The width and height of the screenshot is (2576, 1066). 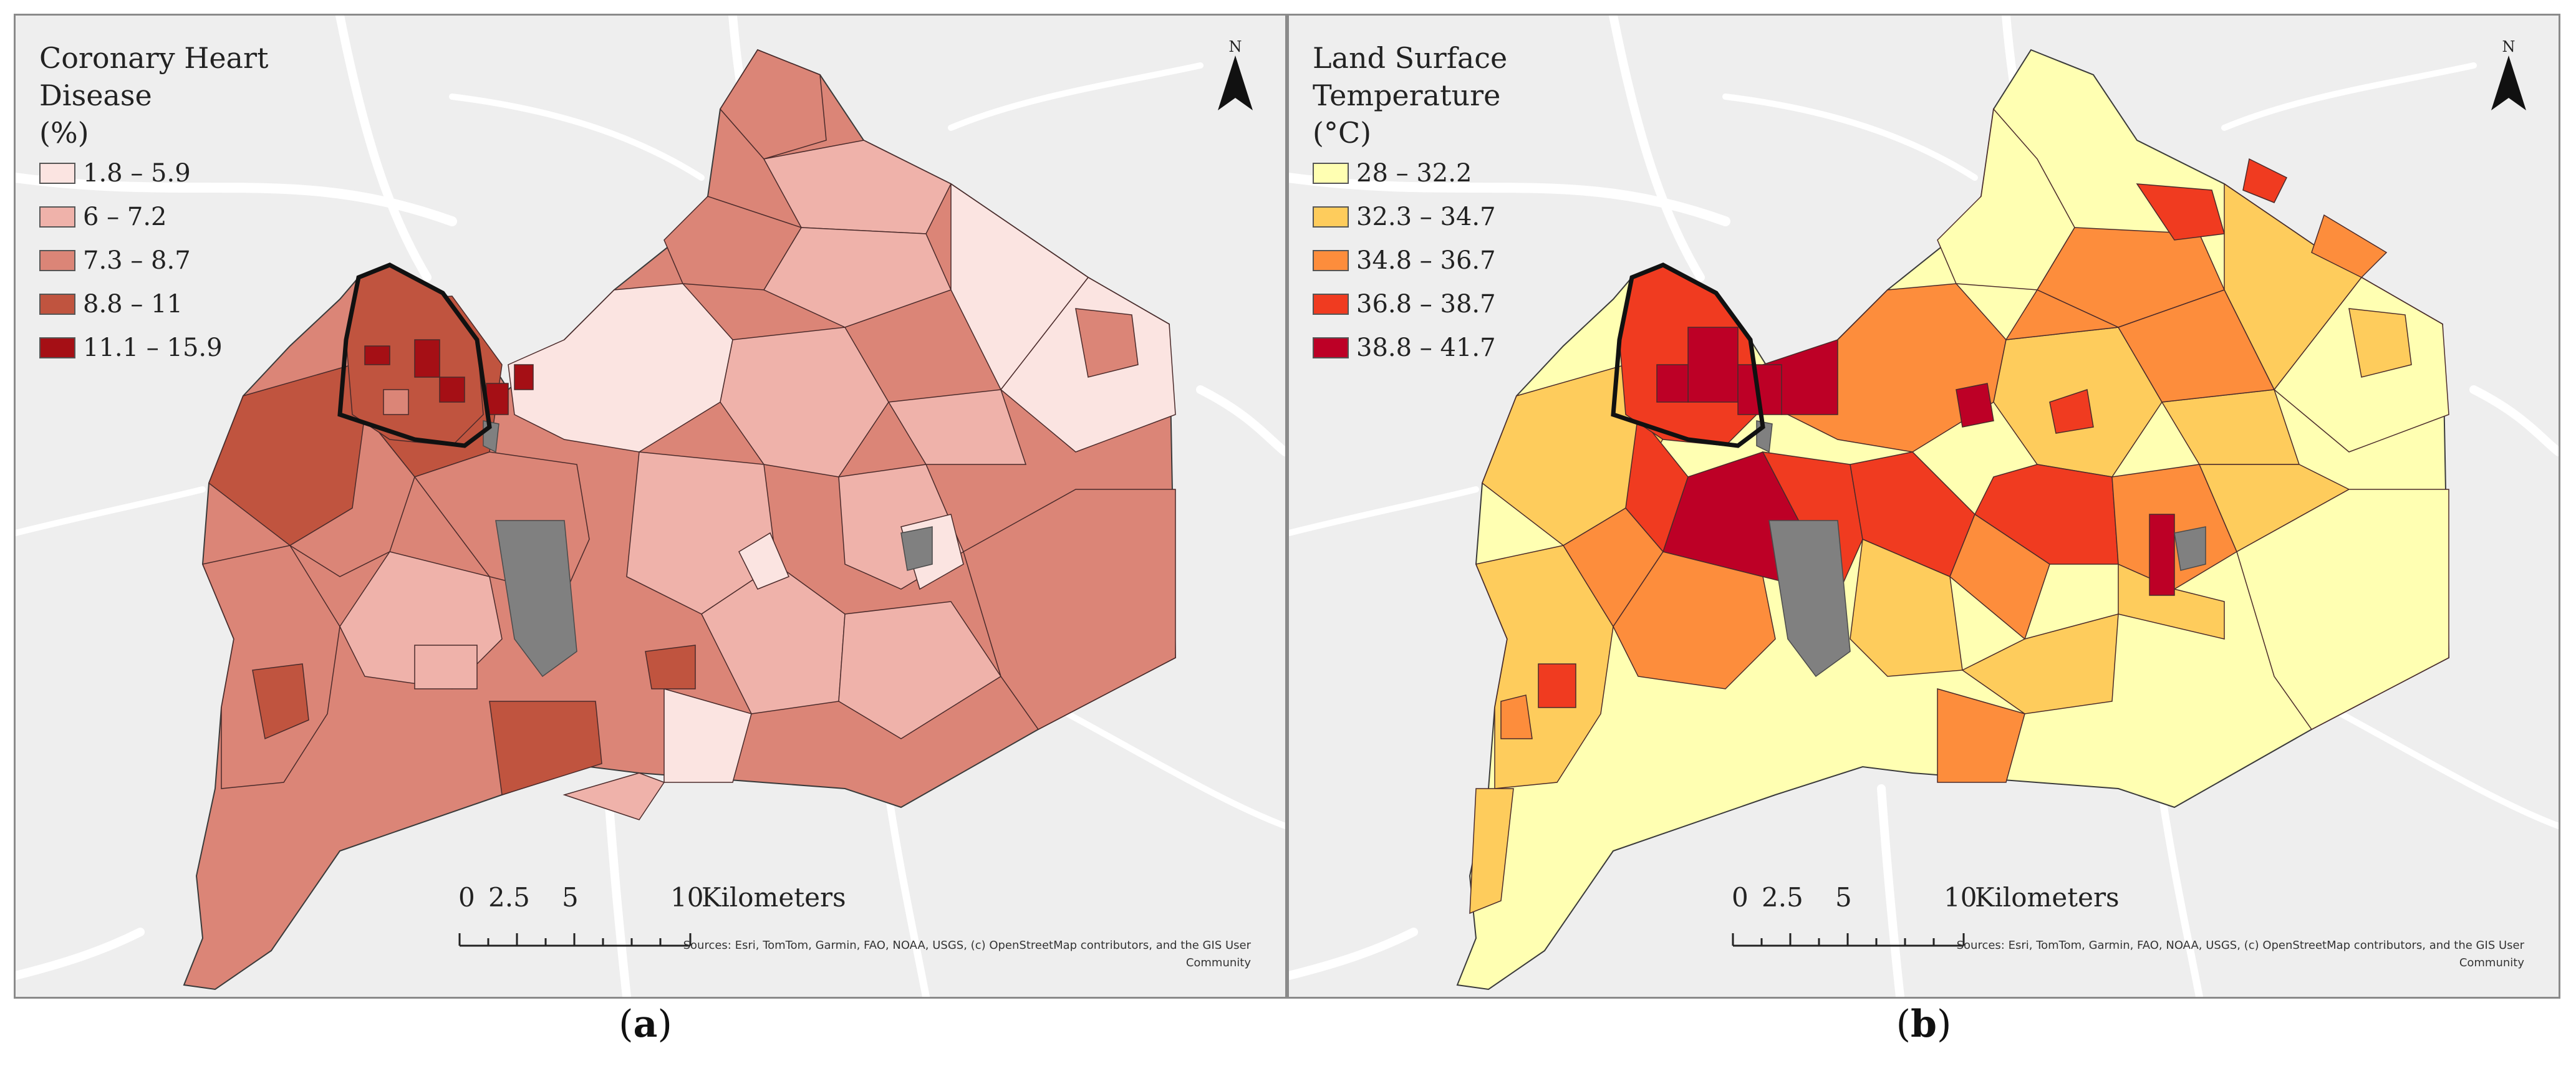 What do you see at coordinates (1426, 304) in the screenshot?
I see `legend-label: 36.8 – 38.7` at bounding box center [1426, 304].